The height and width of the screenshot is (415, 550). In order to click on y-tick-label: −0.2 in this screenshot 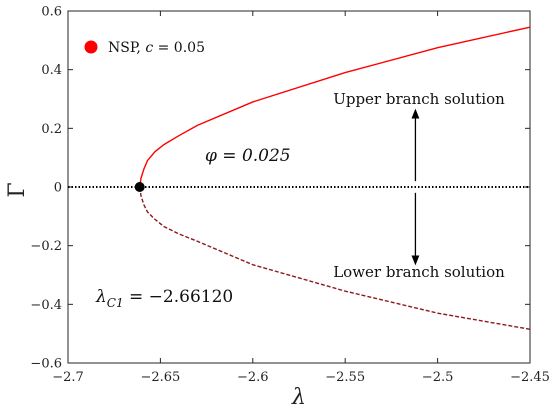, I will do `click(46, 246)`.